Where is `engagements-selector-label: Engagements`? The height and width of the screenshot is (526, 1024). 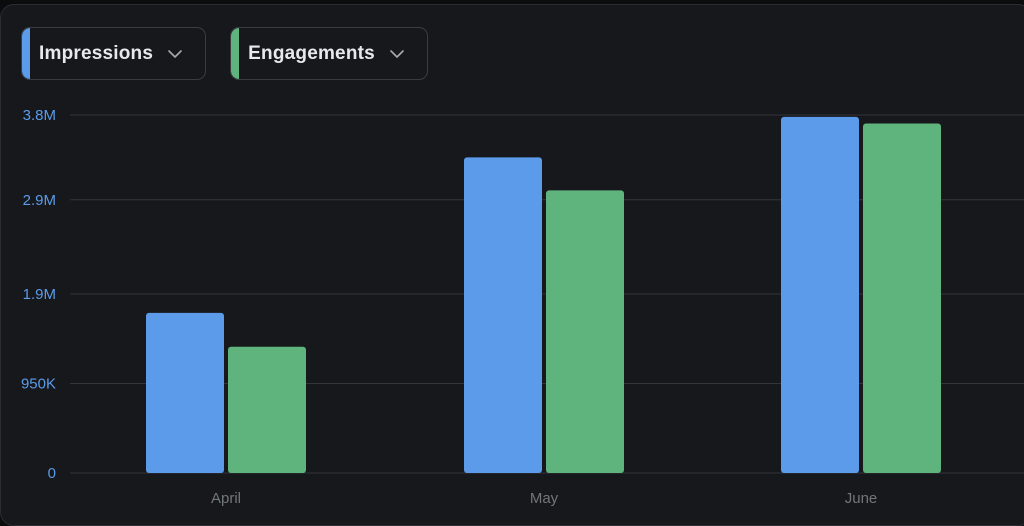
engagements-selector-label: Engagements is located at coordinates (311, 53).